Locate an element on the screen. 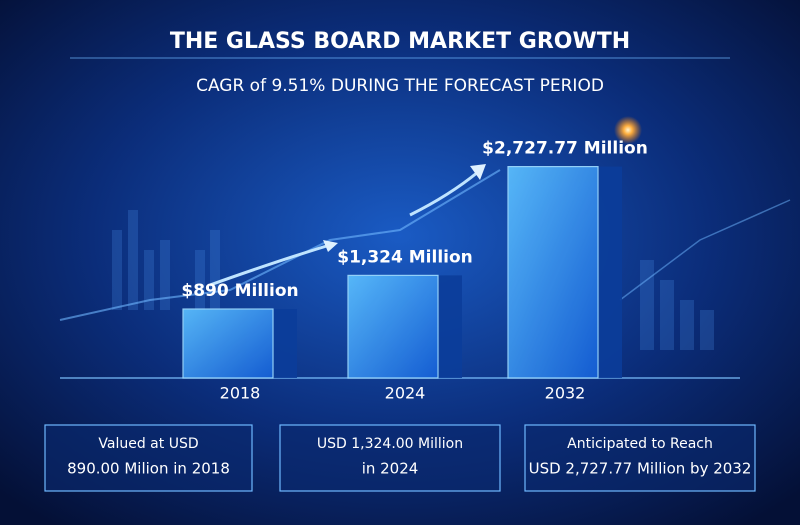 Image resolution: width=800 pixels, height=525 pixels. trend-line is located at coordinates (705, 250).